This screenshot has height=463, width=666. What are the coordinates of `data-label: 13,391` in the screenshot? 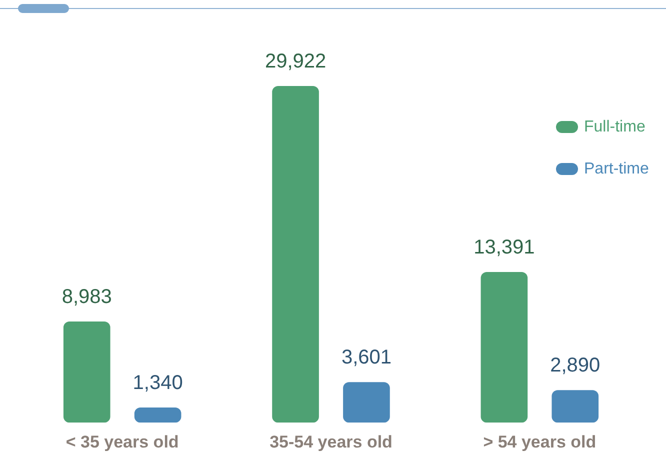 It's located at (504, 247).